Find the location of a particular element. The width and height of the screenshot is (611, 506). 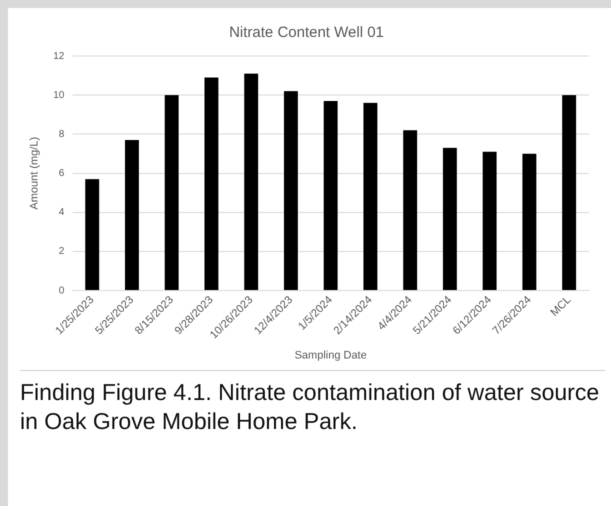

y-tick-label: 12 is located at coordinates (59, 56).